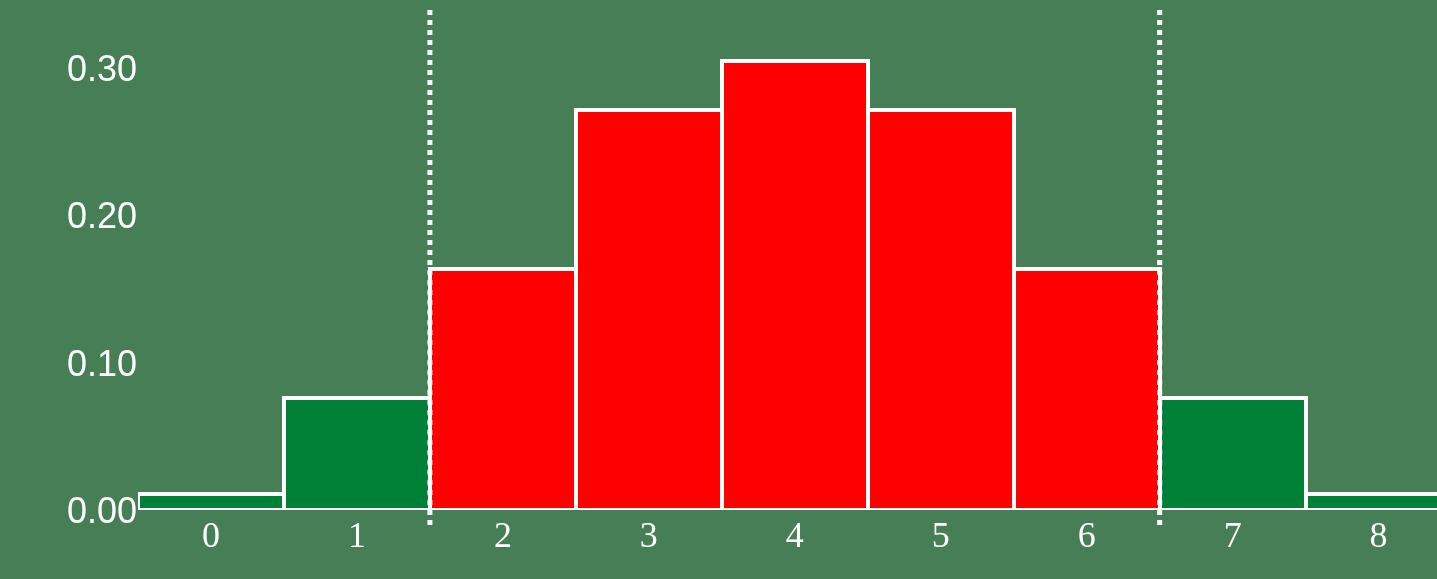 Image resolution: width=1437 pixels, height=579 pixels. Describe the element at coordinates (648, 535) in the screenshot. I see `x-tick-label: 3` at that location.